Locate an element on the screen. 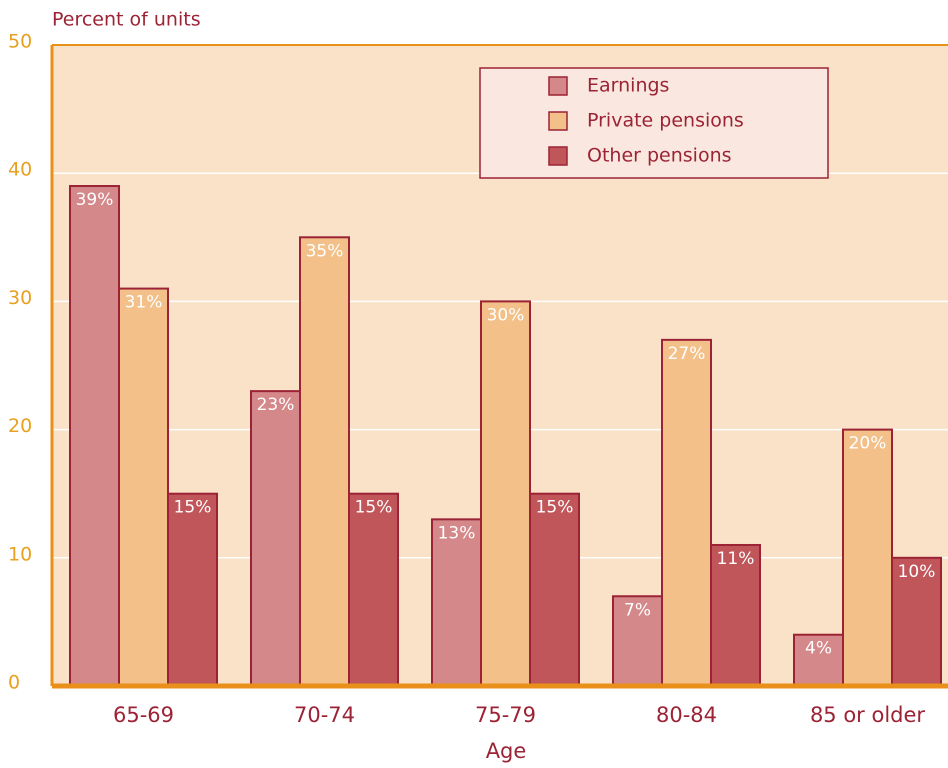 Image resolution: width=948 pixels, height=768 pixels. y-tick-label: 40 is located at coordinates (20, 170).